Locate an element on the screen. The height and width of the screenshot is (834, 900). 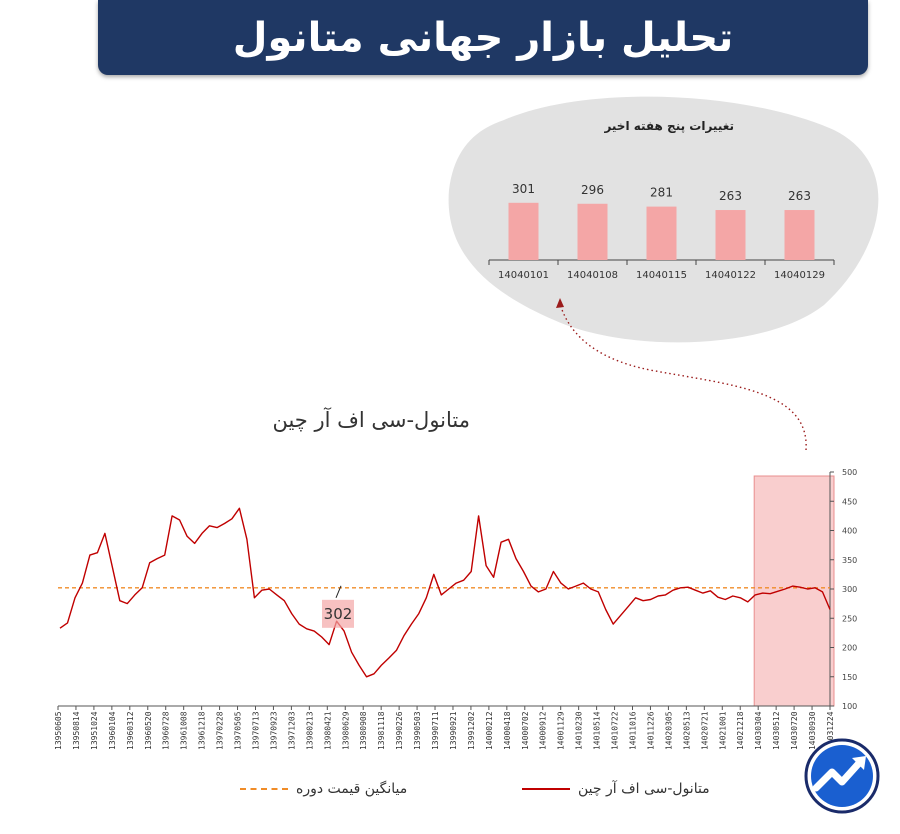
x-tick-label: 13990921 is located at coordinates (453, 730).